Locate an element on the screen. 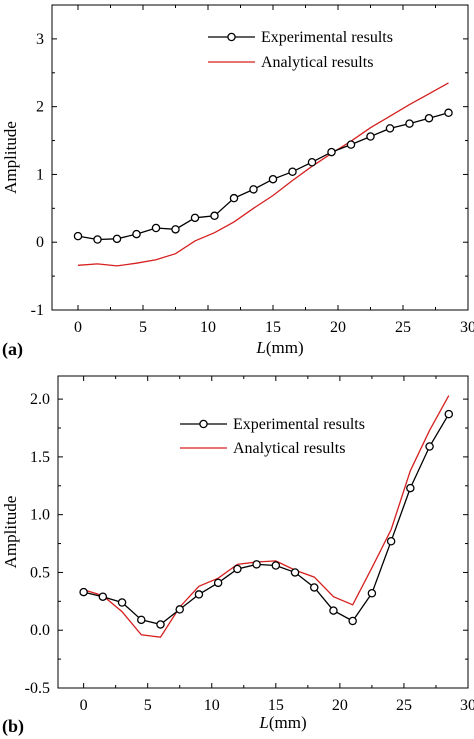  y-tick-label: 0 is located at coordinates (40, 242).